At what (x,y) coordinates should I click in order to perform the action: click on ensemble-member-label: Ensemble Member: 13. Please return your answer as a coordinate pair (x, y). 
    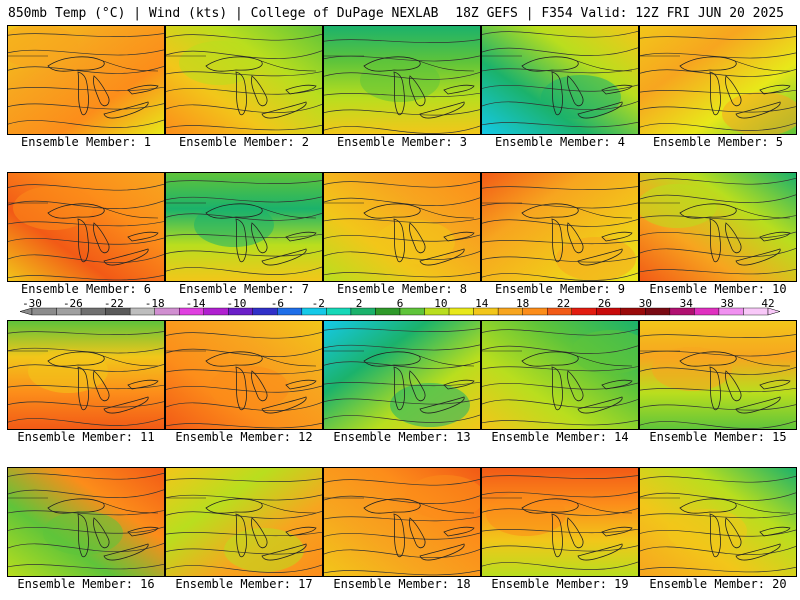
    Looking at the image, I should click on (402, 437).